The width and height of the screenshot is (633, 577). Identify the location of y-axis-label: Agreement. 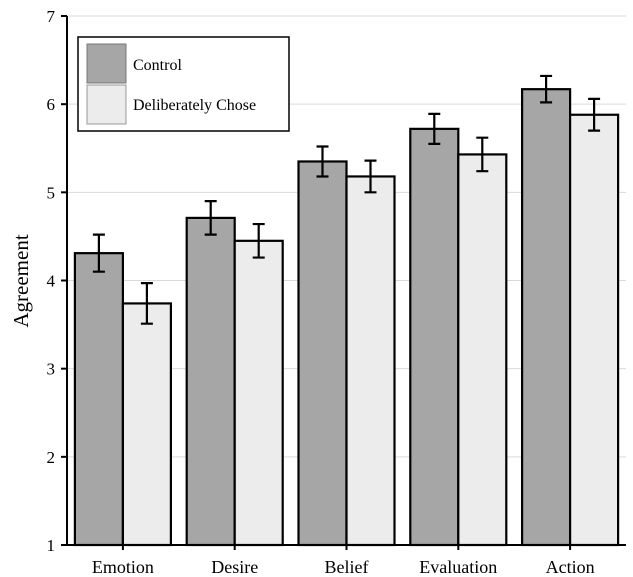
(21, 280).